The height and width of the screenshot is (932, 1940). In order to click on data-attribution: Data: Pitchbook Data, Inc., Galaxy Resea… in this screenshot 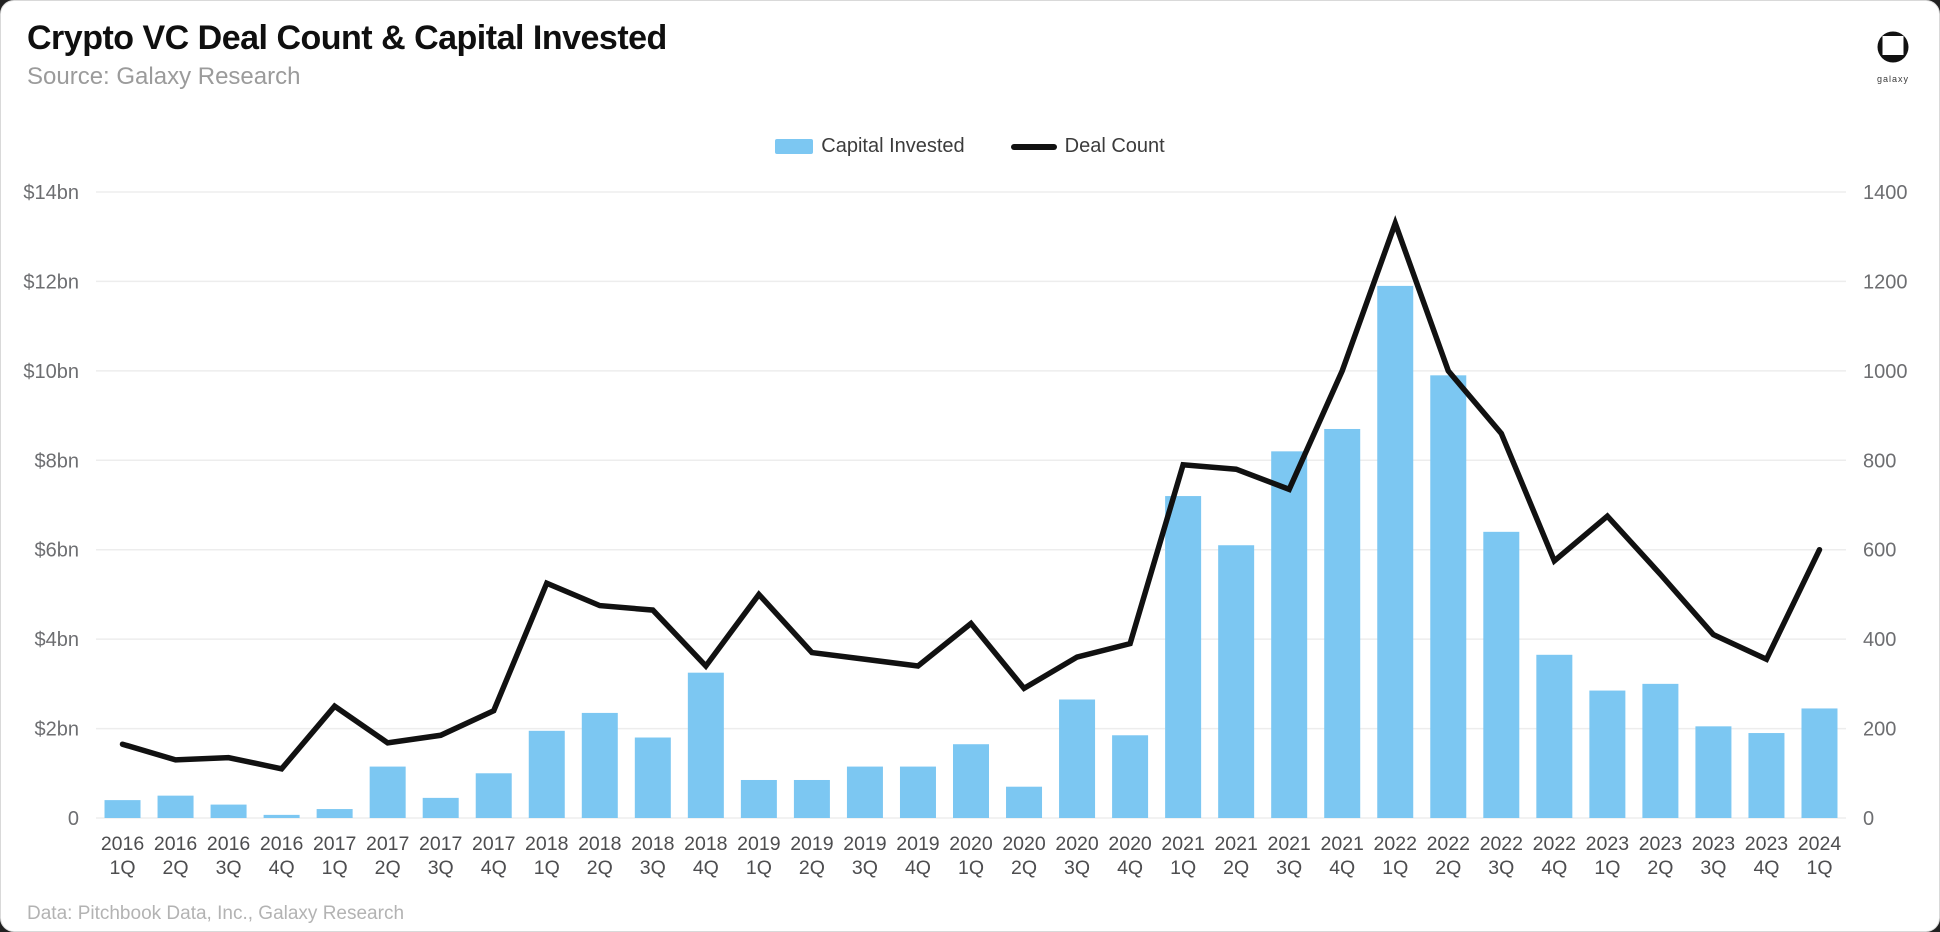, I will do `click(216, 913)`.